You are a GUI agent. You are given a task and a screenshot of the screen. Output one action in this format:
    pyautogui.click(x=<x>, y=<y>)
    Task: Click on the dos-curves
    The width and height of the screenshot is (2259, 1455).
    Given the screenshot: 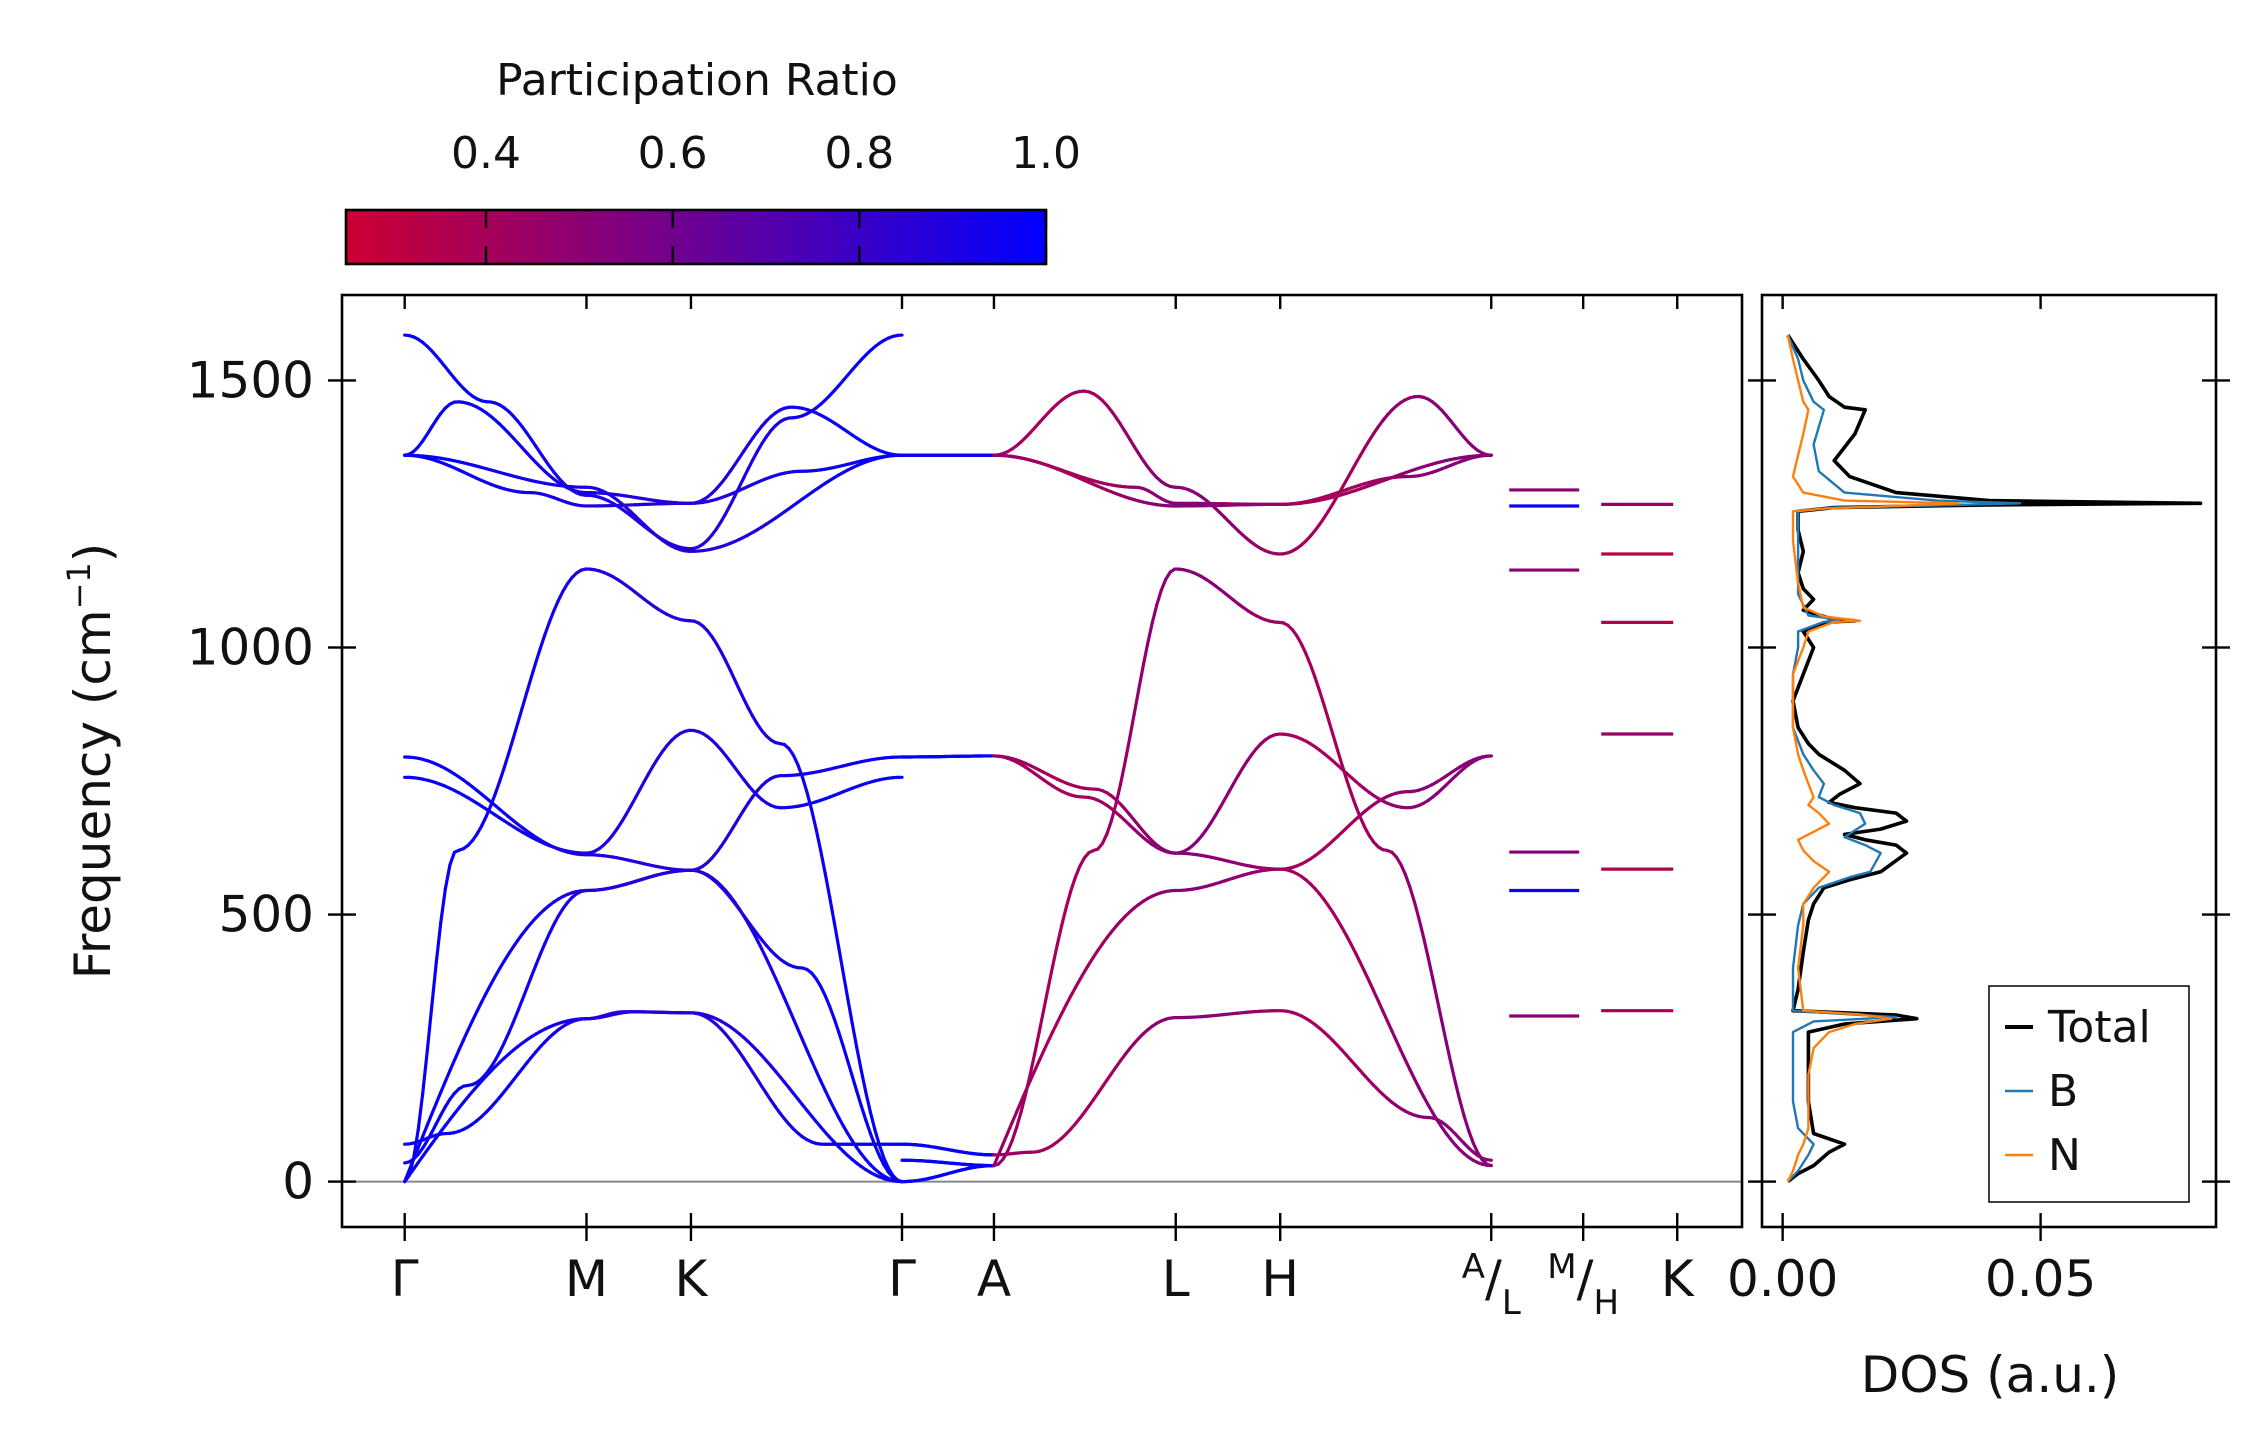 What is the action you would take?
    pyautogui.click(x=1994, y=759)
    